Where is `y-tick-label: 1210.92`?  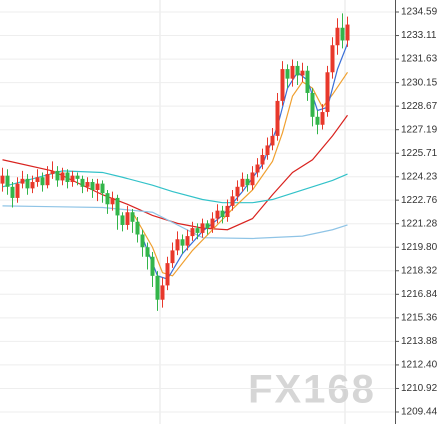
y-tick-label: 1210.92 is located at coordinates (419, 388).